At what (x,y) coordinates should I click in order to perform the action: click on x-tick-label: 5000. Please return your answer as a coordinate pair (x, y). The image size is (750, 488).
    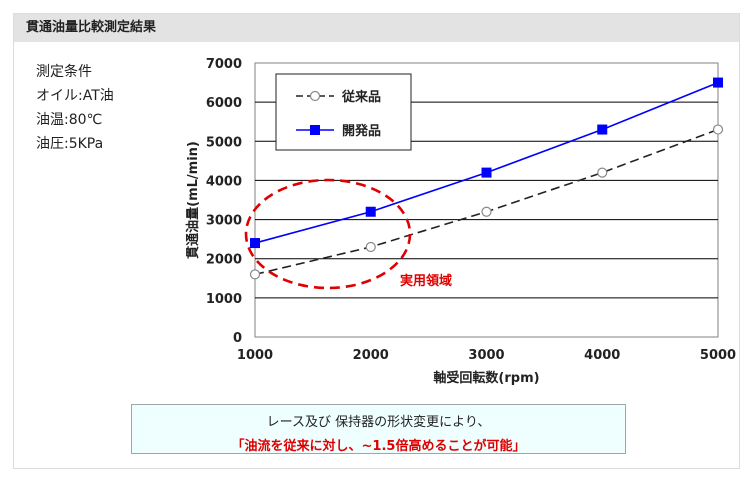
    Looking at the image, I should click on (718, 355).